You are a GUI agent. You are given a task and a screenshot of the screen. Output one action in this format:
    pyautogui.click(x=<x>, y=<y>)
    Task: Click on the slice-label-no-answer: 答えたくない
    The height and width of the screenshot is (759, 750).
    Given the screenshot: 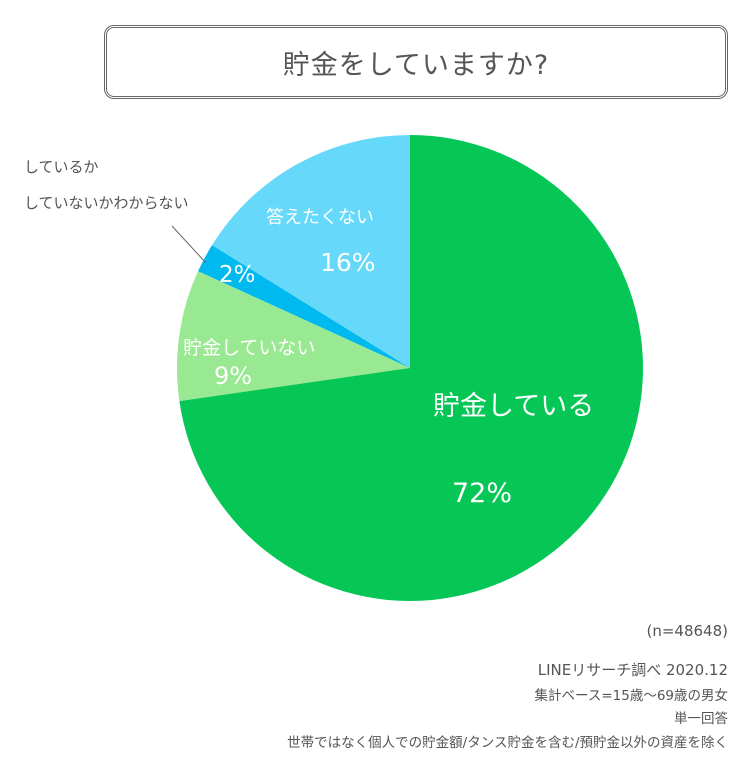 What is the action you would take?
    pyautogui.click(x=320, y=217)
    